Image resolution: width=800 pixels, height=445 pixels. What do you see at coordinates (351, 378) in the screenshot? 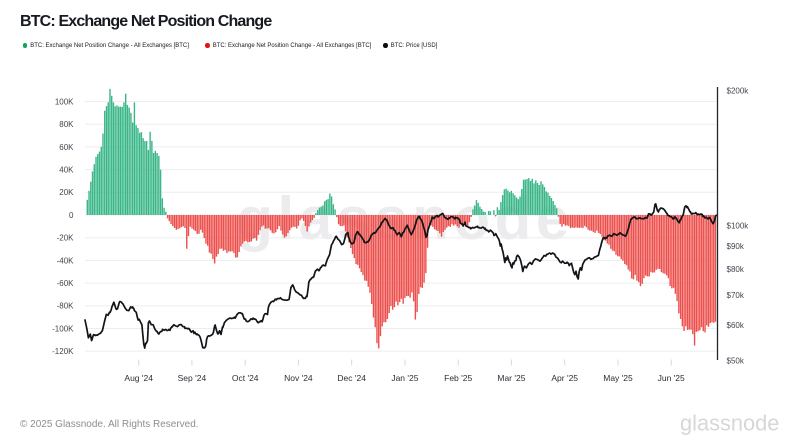
I see `svg-text: Dec '24` at bounding box center [351, 378].